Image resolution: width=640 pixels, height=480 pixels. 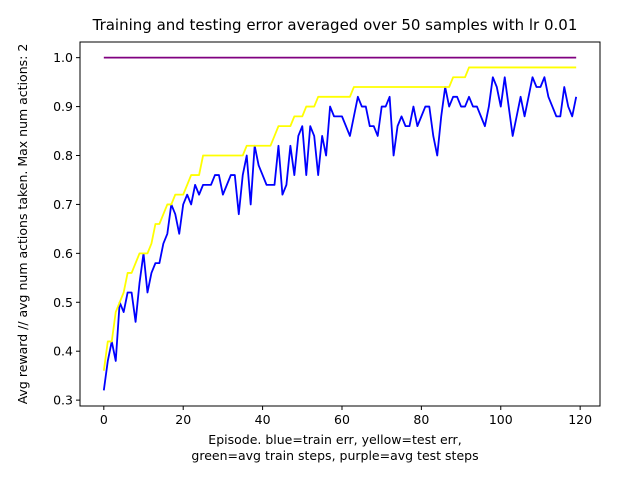 I want to click on x-tick-label: 60, so click(x=342, y=419).